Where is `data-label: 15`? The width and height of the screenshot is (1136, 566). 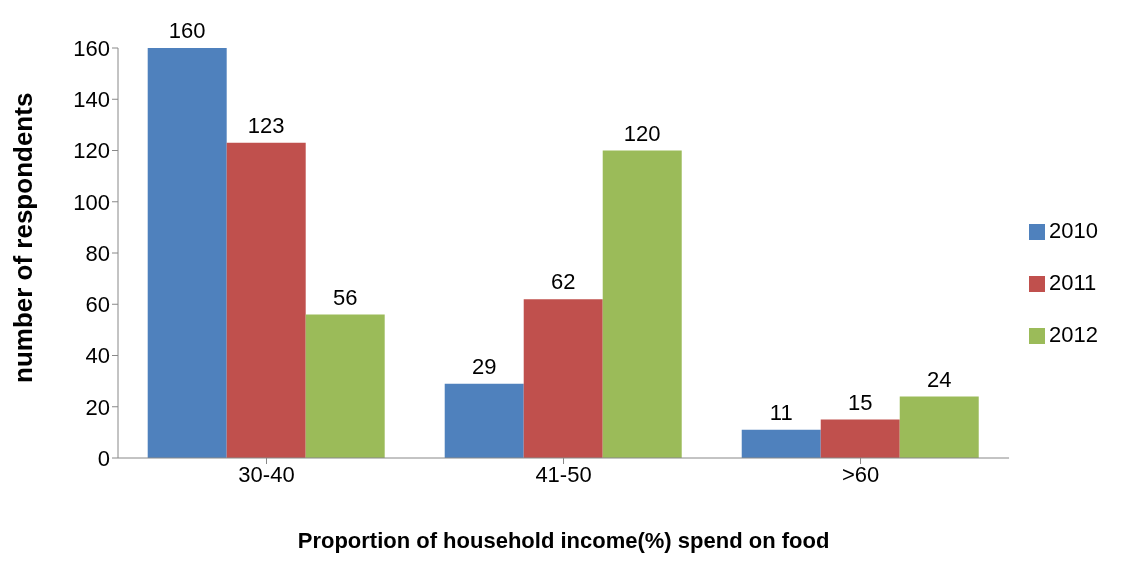
data-label: 15 is located at coordinates (860, 402).